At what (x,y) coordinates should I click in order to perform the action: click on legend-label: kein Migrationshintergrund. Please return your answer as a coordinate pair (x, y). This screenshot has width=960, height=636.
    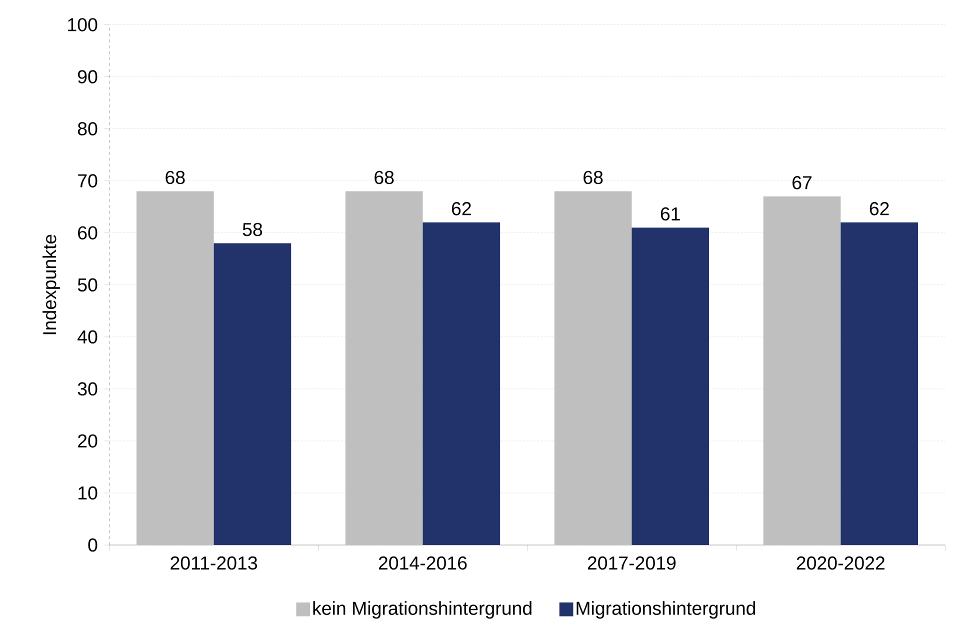
    Looking at the image, I should click on (422, 610).